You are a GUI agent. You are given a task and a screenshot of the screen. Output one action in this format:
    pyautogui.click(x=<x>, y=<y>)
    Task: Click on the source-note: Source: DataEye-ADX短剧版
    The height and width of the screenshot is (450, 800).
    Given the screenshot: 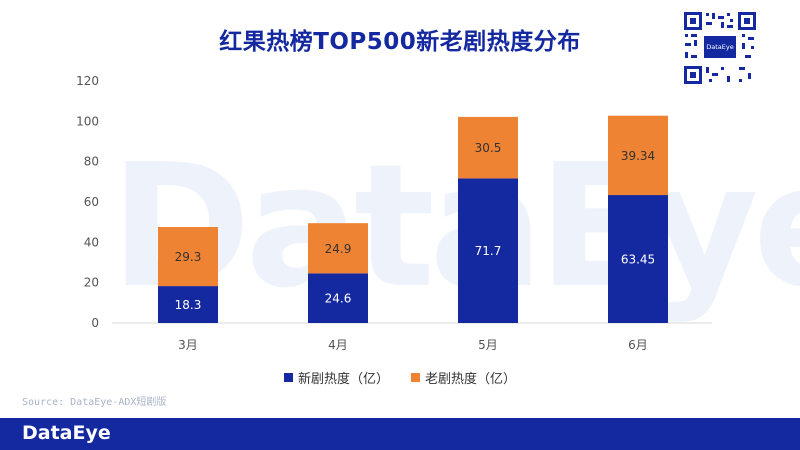 What is the action you would take?
    pyautogui.click(x=94, y=402)
    